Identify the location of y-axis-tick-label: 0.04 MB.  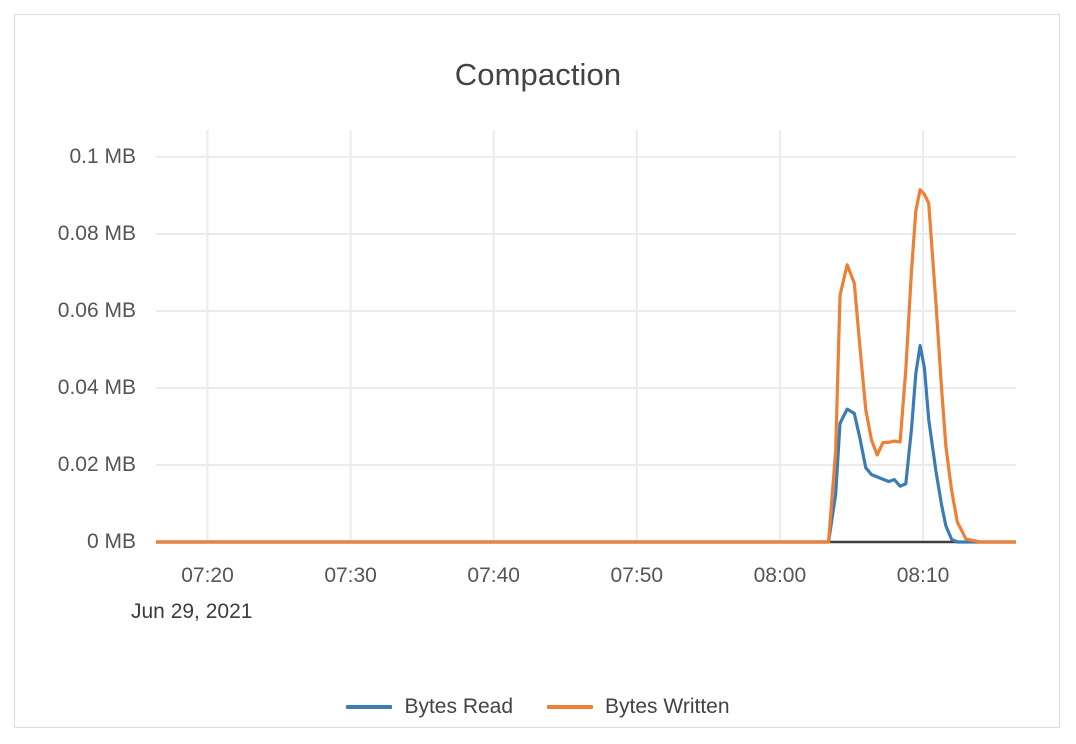
(96, 387).